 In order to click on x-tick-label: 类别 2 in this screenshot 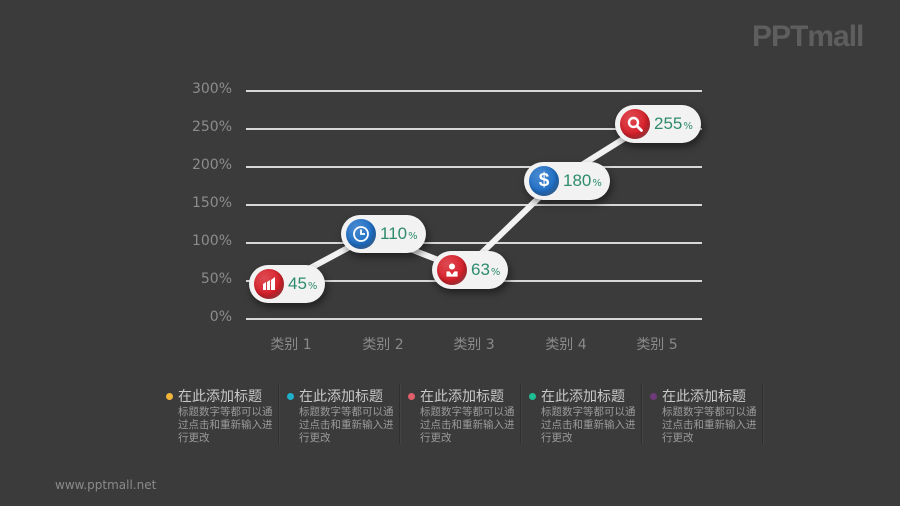, I will do `click(383, 345)`.